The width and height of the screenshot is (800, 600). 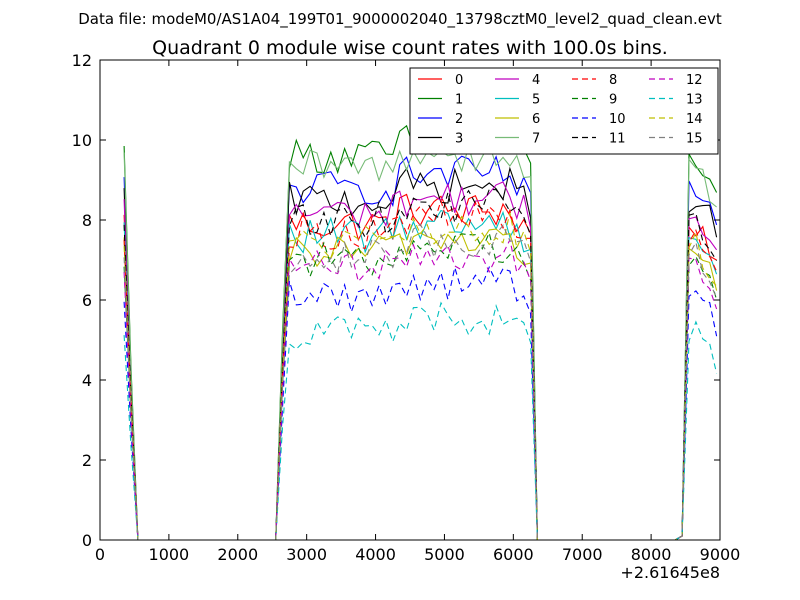 I want to click on legend-label-15: 15, so click(x=694, y=139).